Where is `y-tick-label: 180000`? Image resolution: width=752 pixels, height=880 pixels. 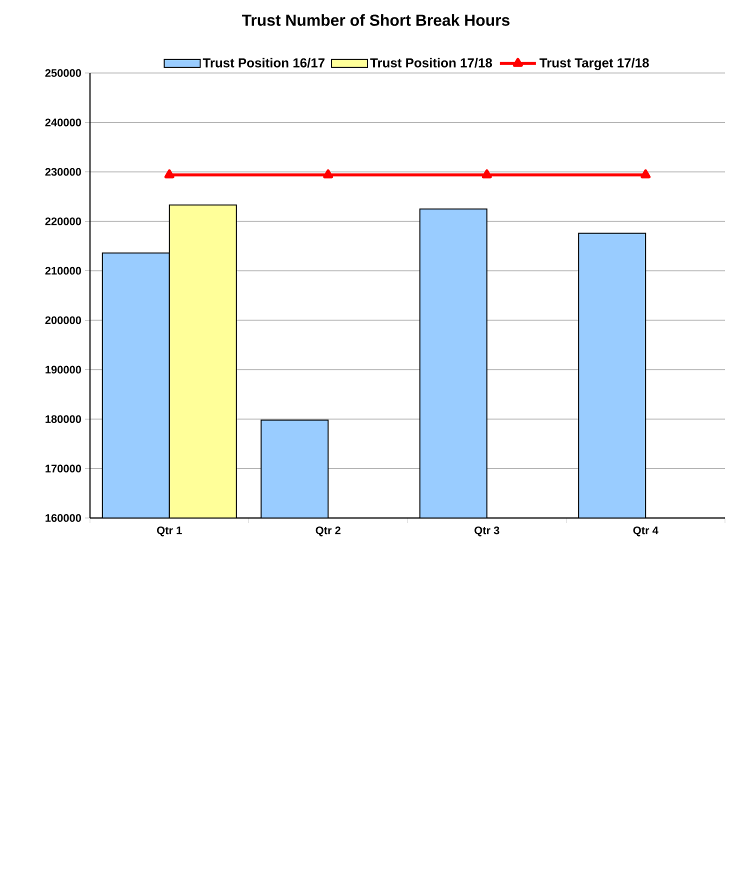
y-tick-label: 180000 is located at coordinates (64, 419).